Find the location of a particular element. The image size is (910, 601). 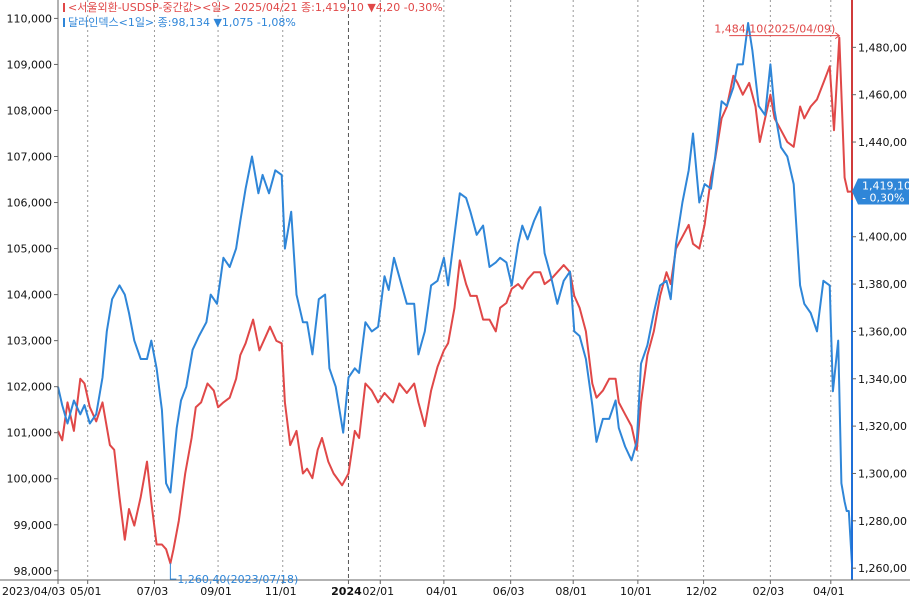

last-value-tag-line: - 0,30% is located at coordinates (883, 198).